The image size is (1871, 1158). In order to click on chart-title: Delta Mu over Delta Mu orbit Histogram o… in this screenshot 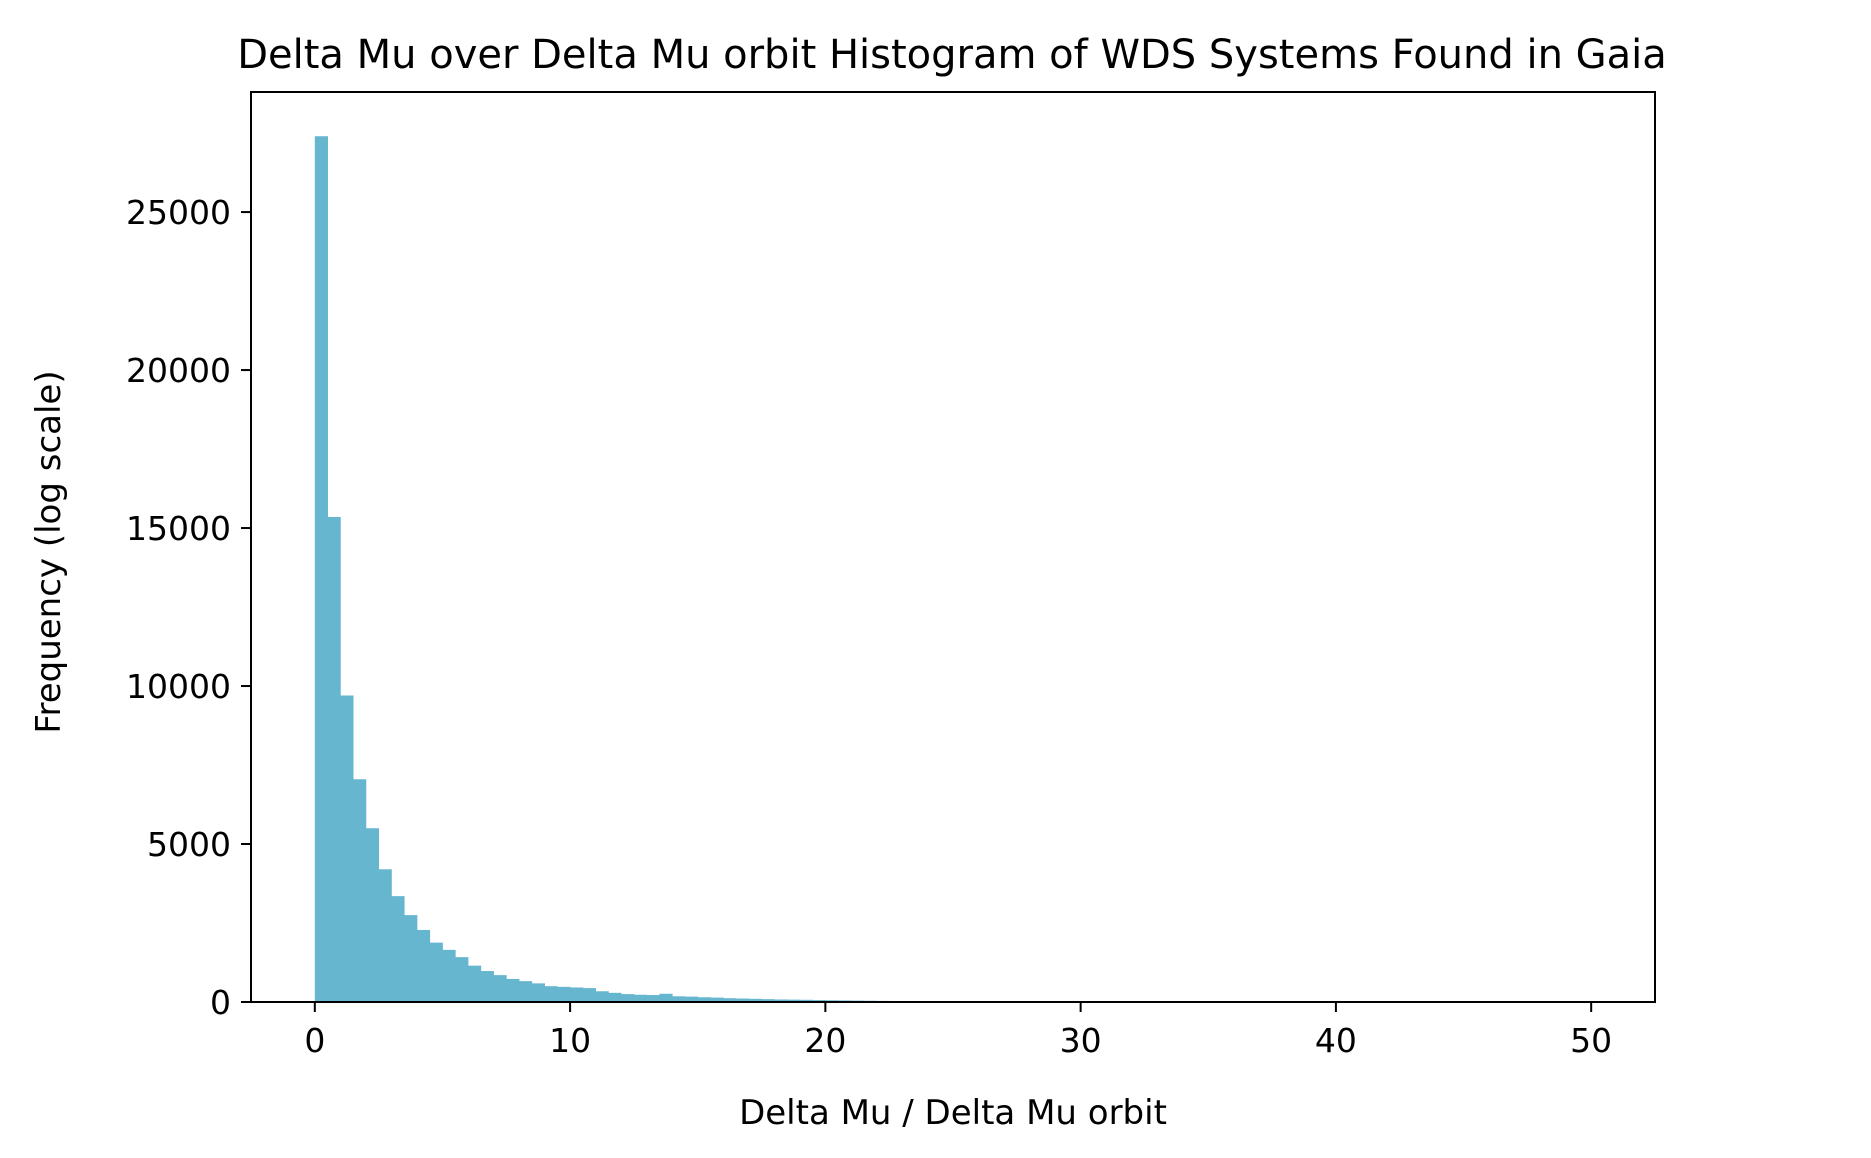, I will do `click(952, 55)`.